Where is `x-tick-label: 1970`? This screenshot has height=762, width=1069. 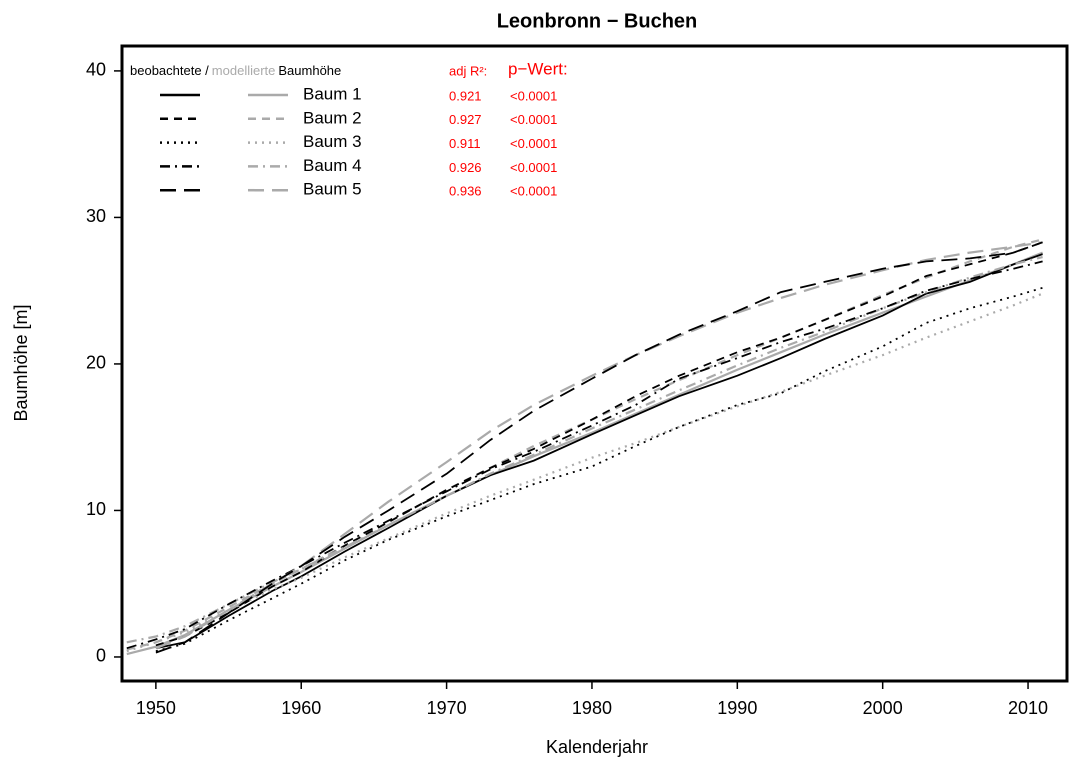 x-tick-label: 1970 is located at coordinates (447, 708).